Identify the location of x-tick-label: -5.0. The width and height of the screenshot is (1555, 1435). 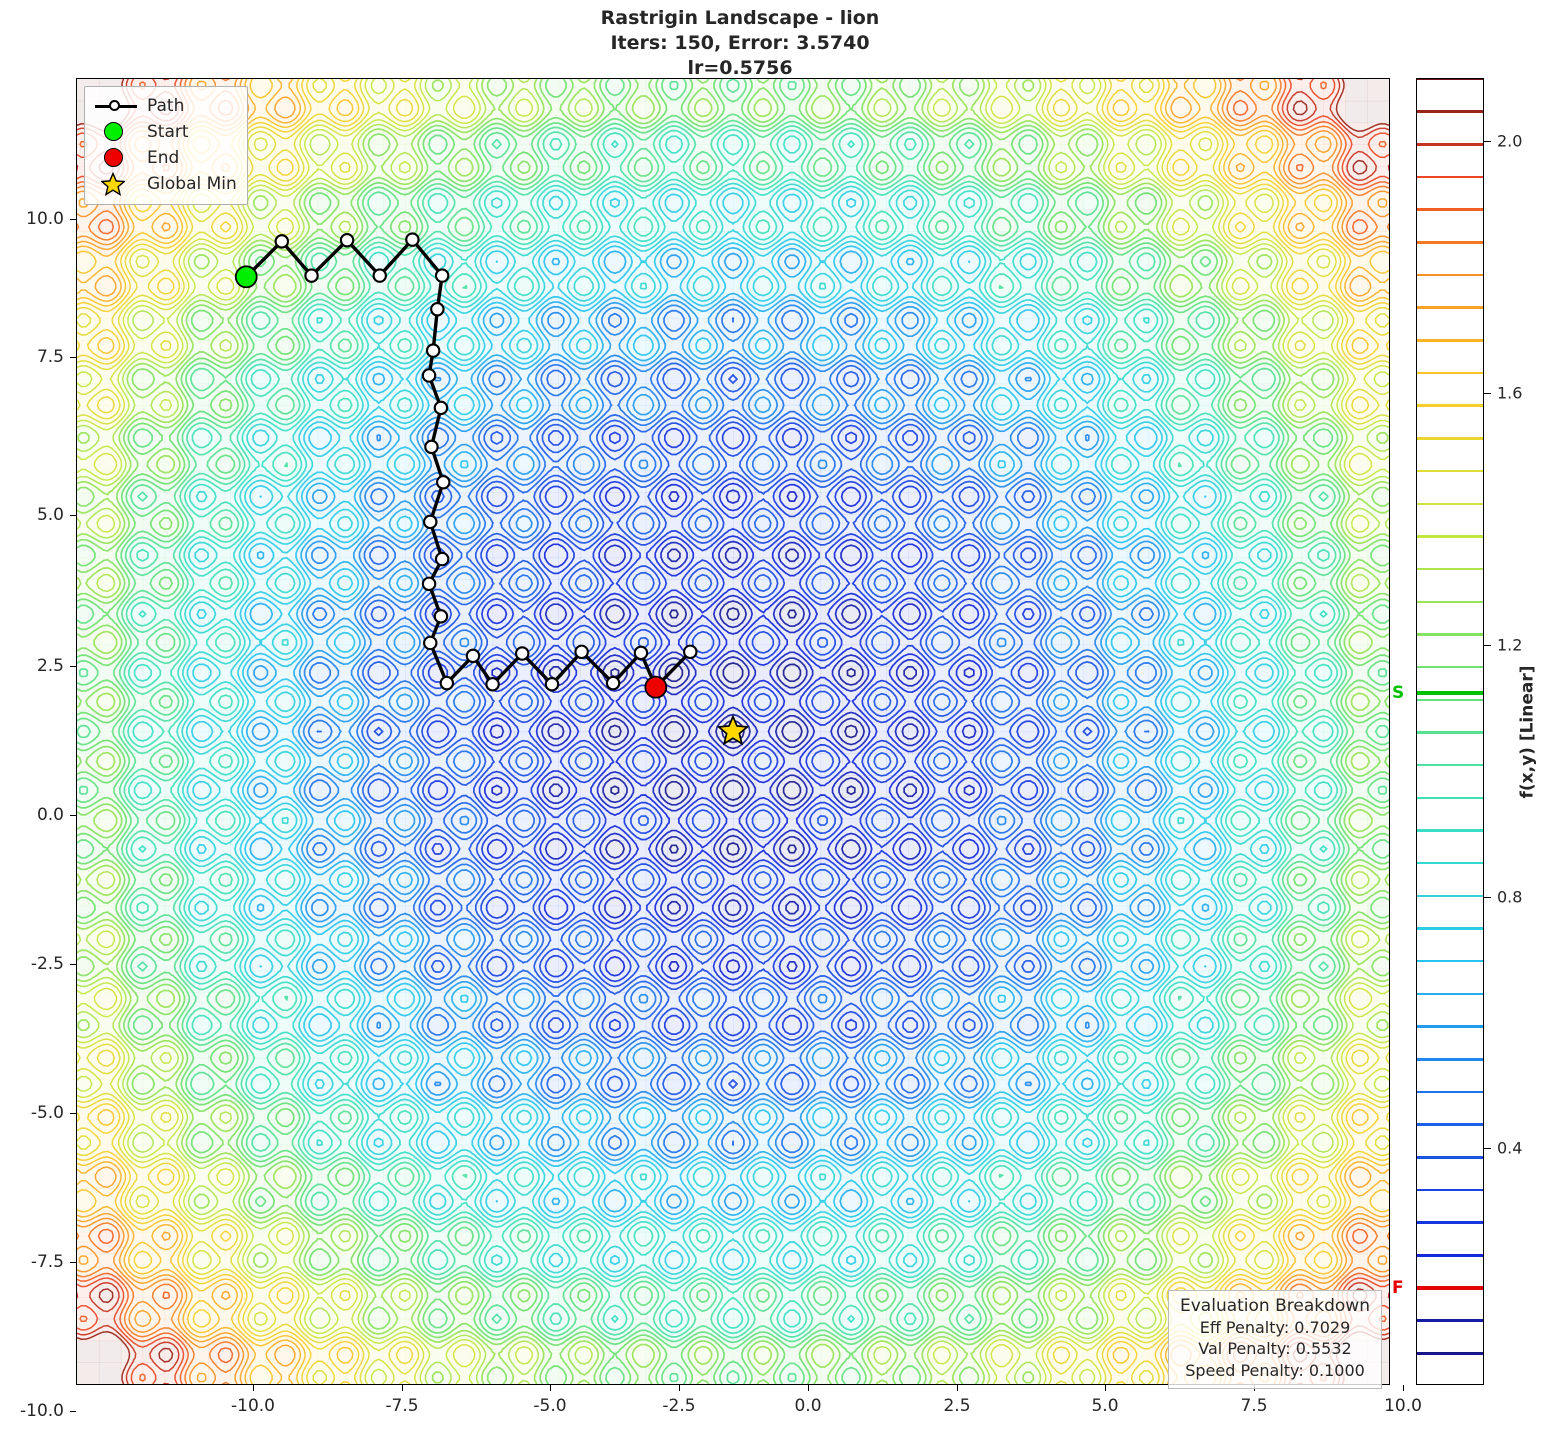
(550, 1406).